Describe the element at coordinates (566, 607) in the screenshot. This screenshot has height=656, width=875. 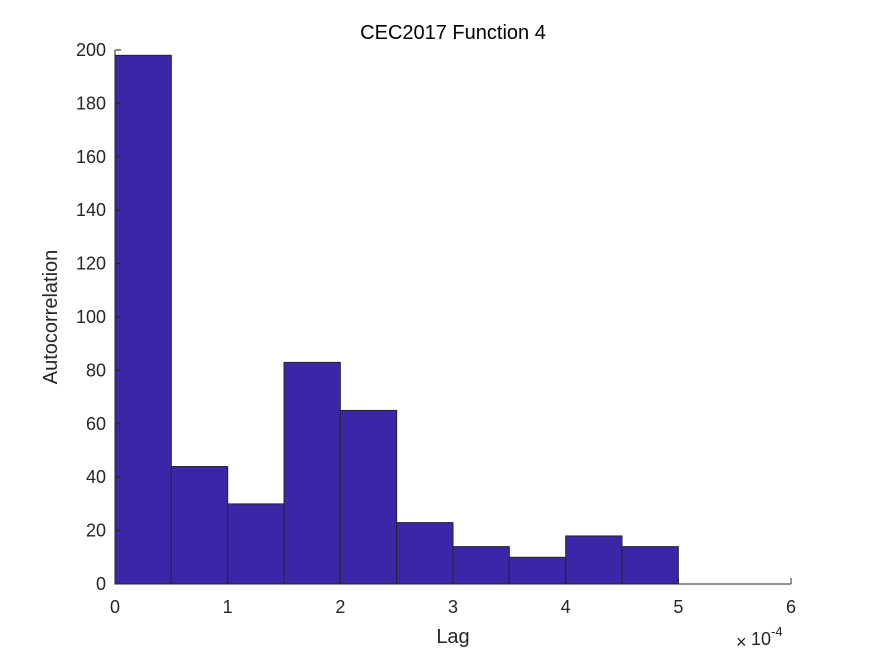
I see `x-tick-label: 4` at that location.